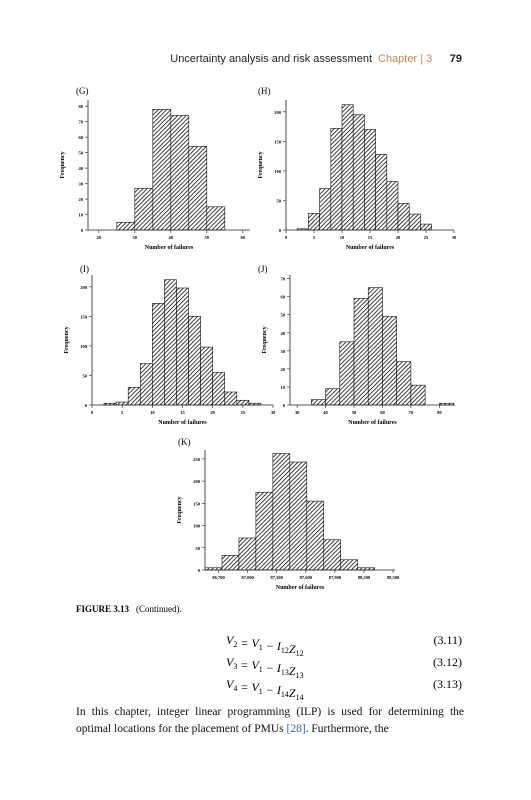  Describe the element at coordinates (265, 689) in the screenshot. I see `equation: V4 = V1 − I14Z14` at that location.